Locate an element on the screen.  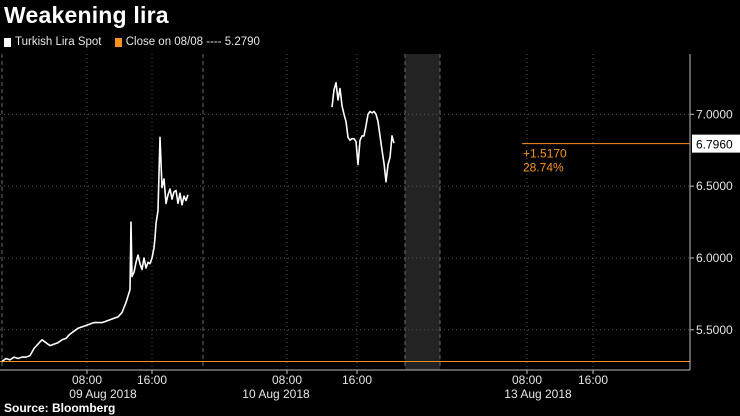
legend-swatch-close is located at coordinates (118, 42).